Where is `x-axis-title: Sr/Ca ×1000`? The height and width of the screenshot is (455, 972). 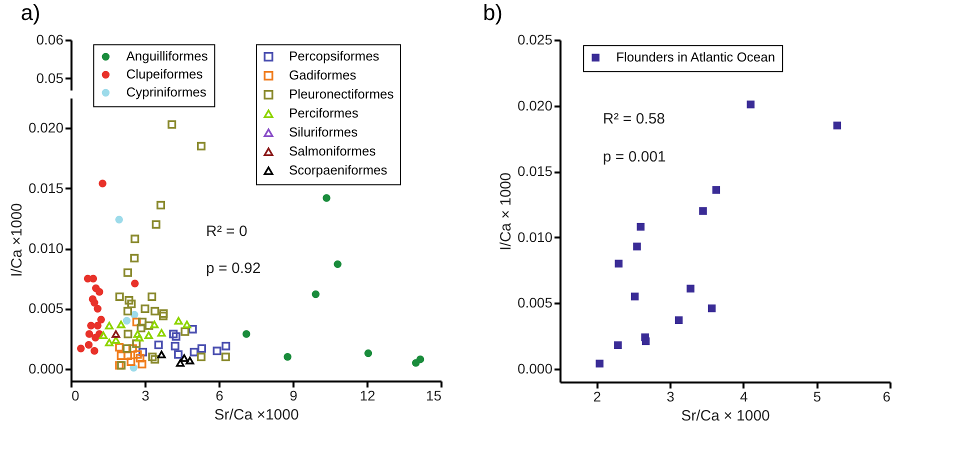
x-axis-title: Sr/Ca ×1000 is located at coordinates (256, 415).